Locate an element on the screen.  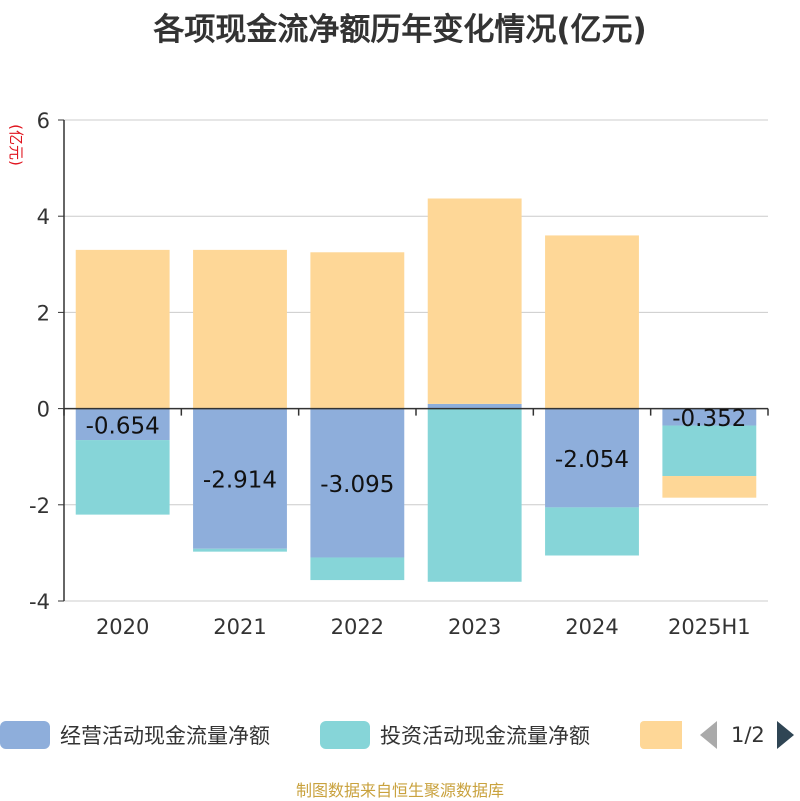
chart-title: 各项现金流净额历年变化情况(亿元) is located at coordinates (400, 30).